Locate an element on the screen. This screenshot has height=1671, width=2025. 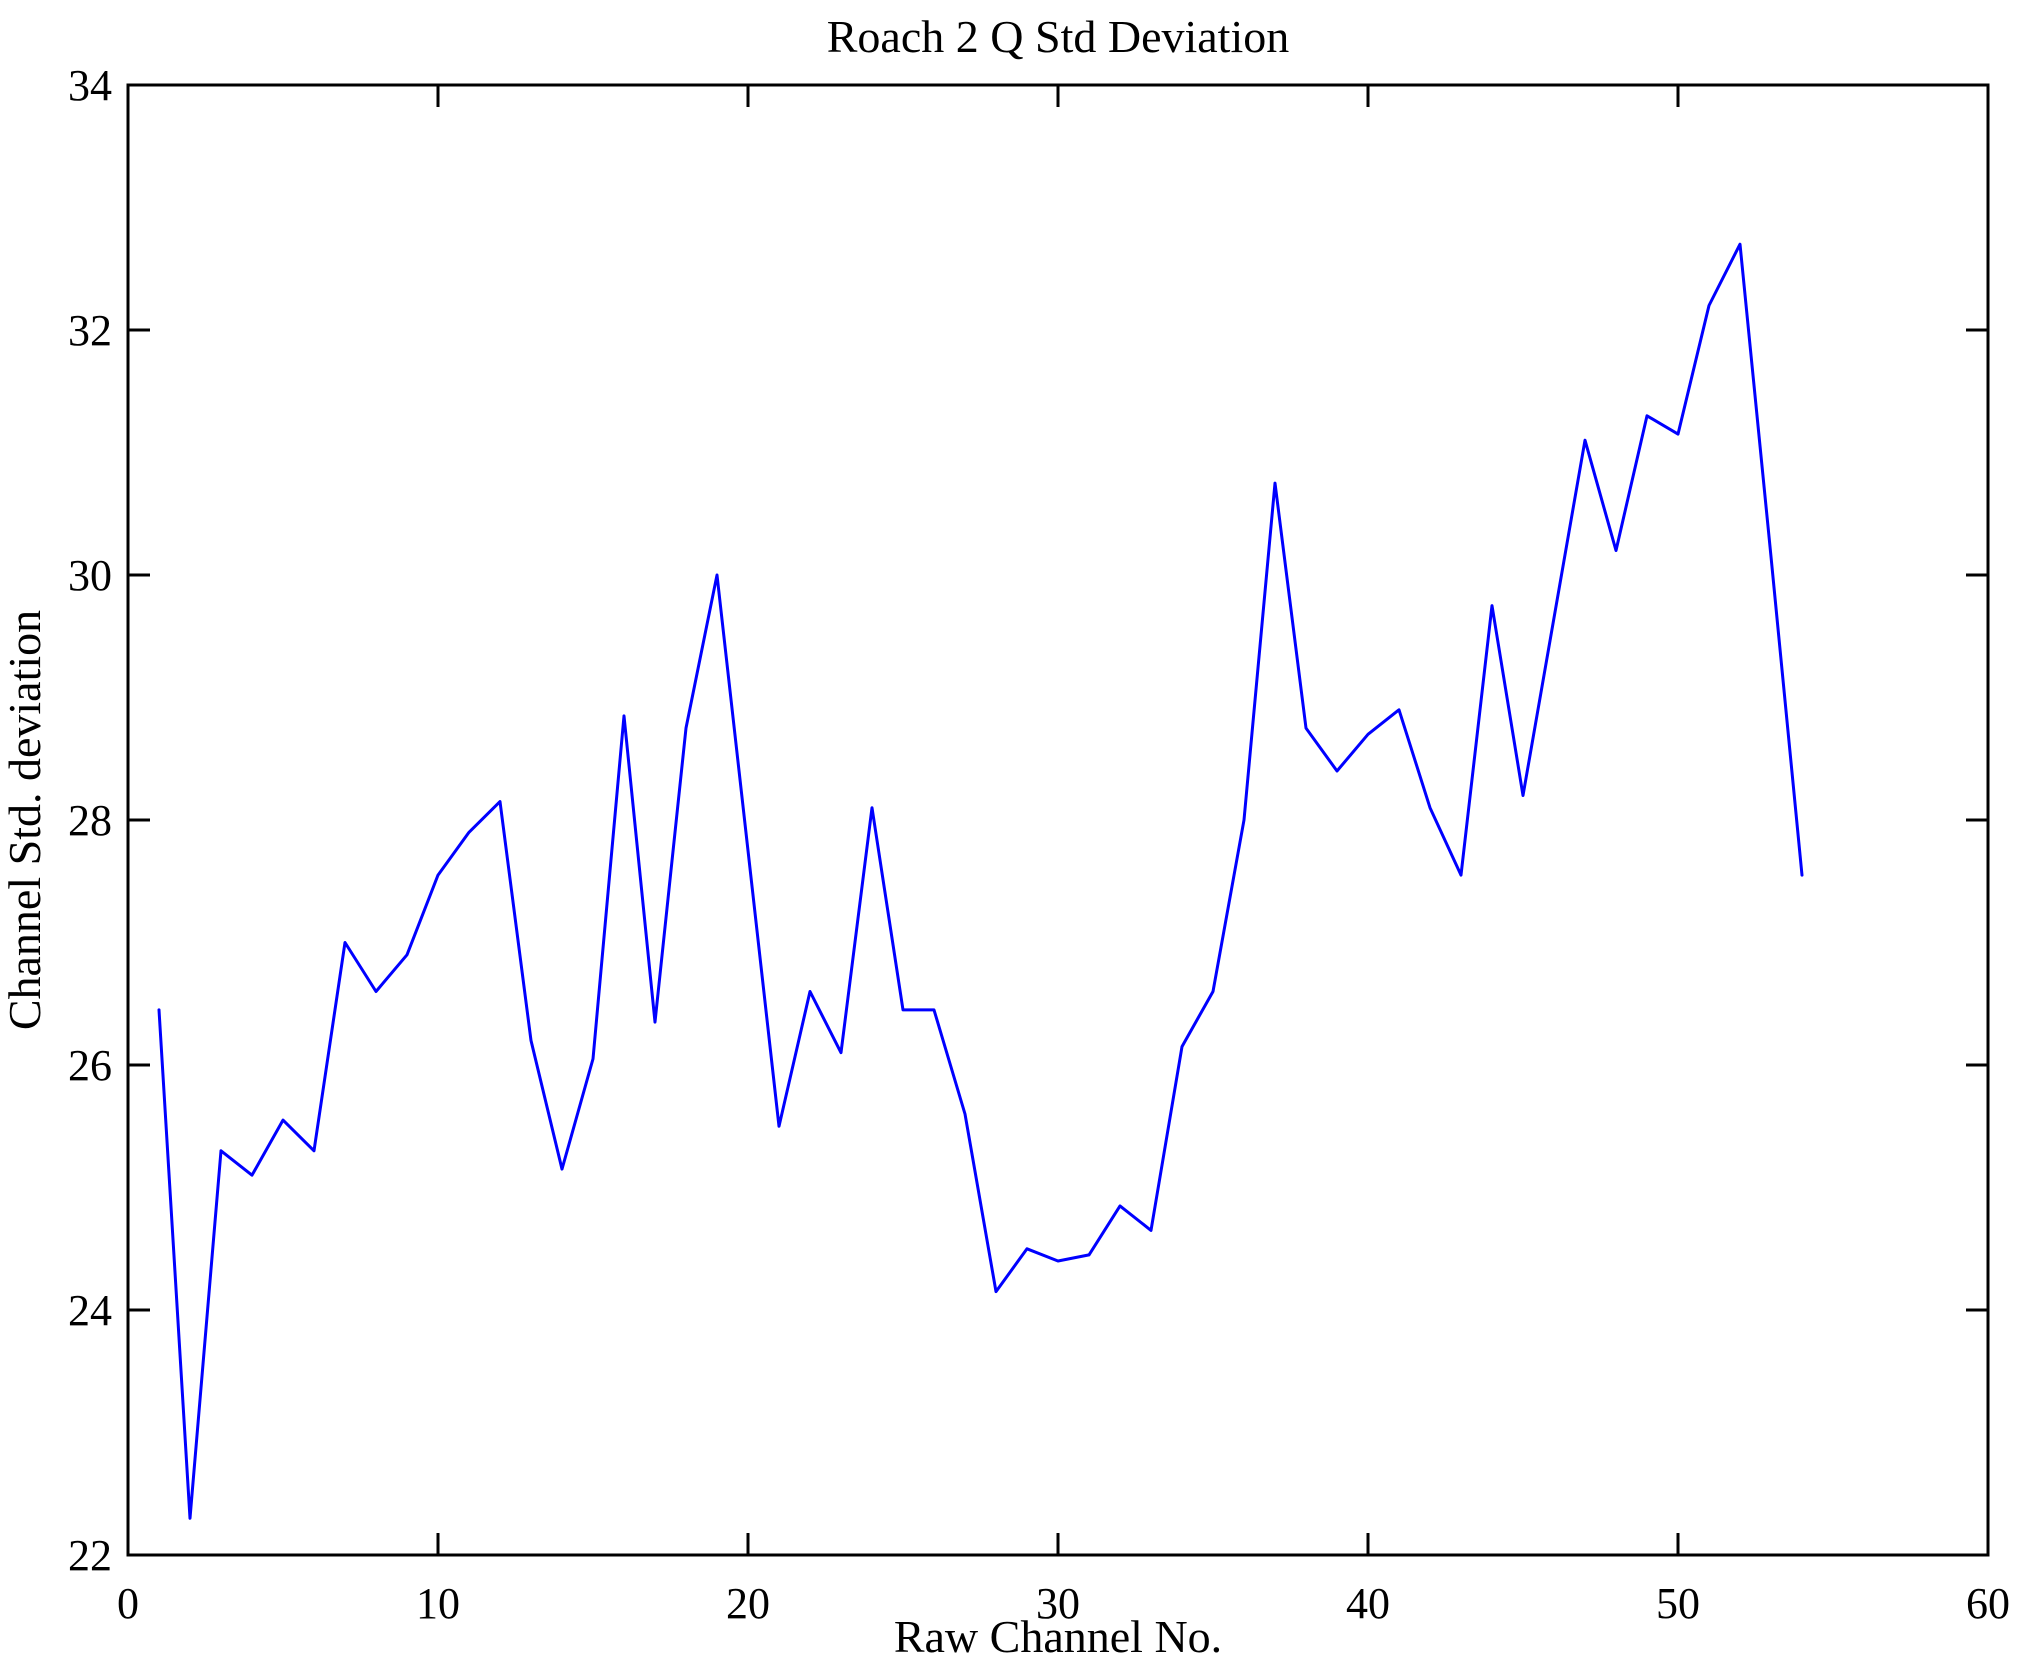
y-tick-label: 30 is located at coordinates (90, 575).